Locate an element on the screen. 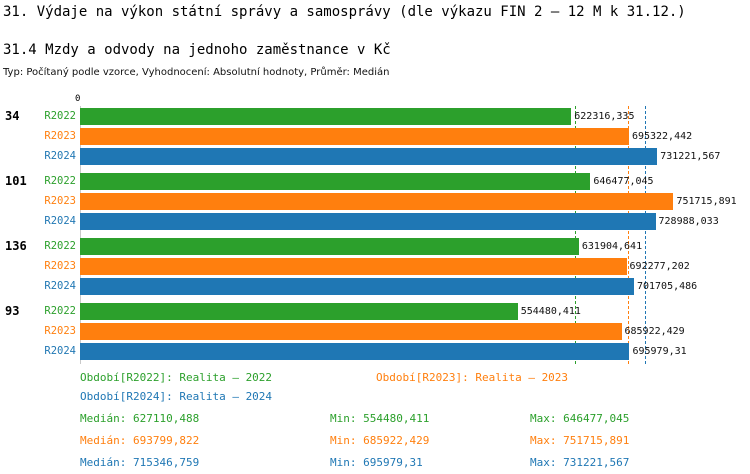 Image resolution: width=750 pixels, height=474 pixels. bar-row: 93 R2022 554480,411 is located at coordinates (340, 311).